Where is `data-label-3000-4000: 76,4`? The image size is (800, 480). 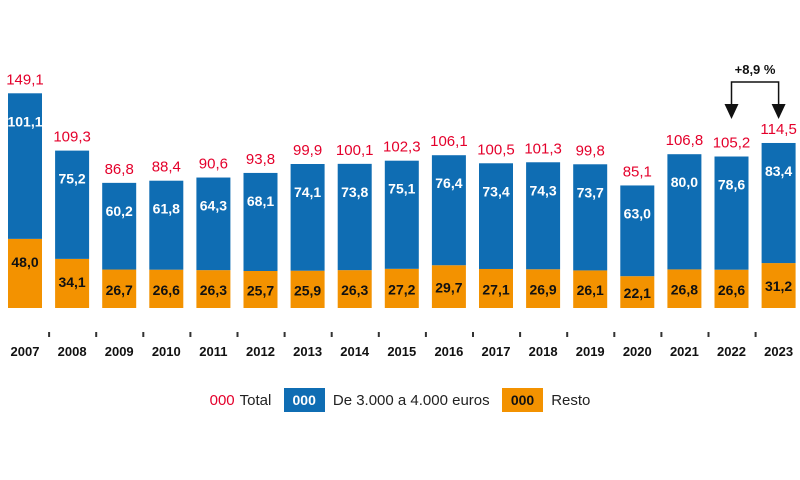 data-label-3000-4000: 76,4 is located at coordinates (448, 183).